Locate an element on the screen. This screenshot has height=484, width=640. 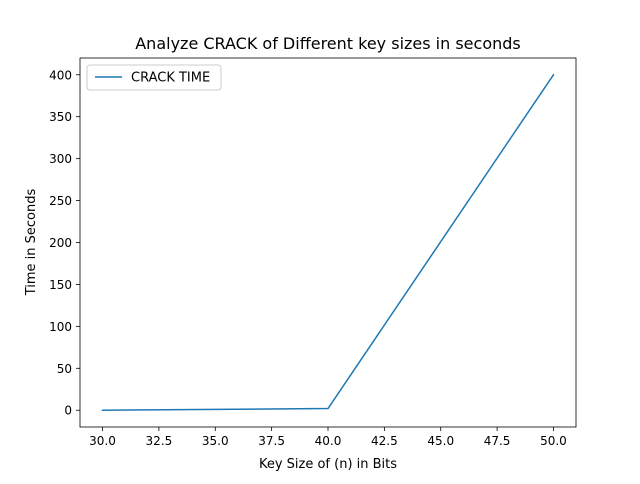
y-tick-label: 150 is located at coordinates (60, 285).